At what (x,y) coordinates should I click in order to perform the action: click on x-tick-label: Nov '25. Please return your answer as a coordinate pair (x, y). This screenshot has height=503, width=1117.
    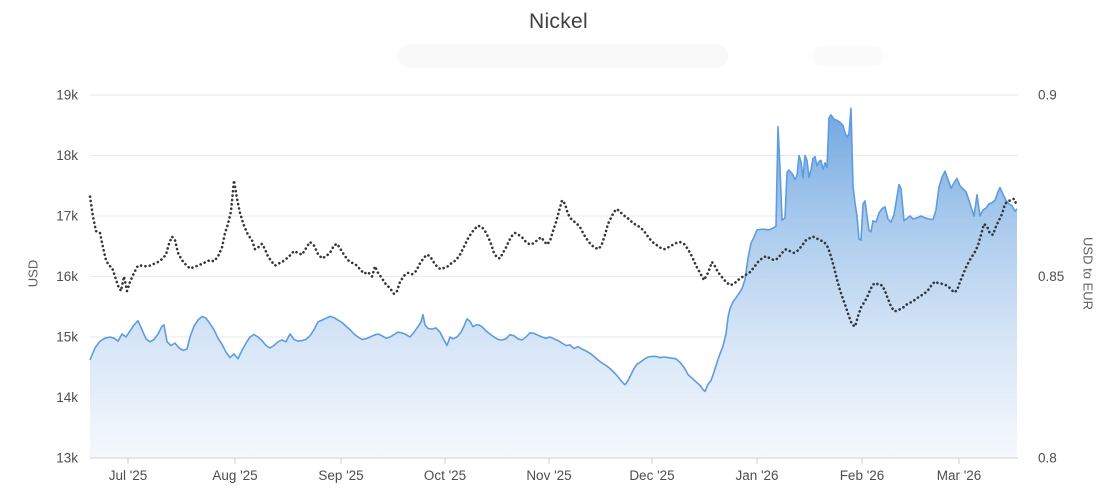
    Looking at the image, I should click on (548, 475).